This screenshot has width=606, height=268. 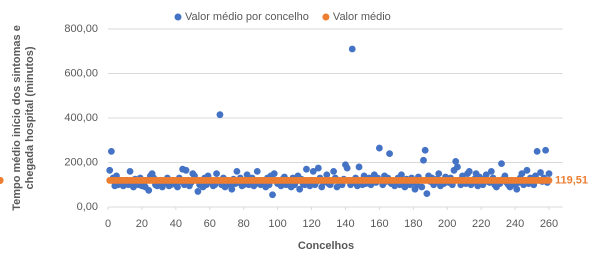 What do you see at coordinates (276, 180) in the screenshot?
I see `series` at bounding box center [276, 180].